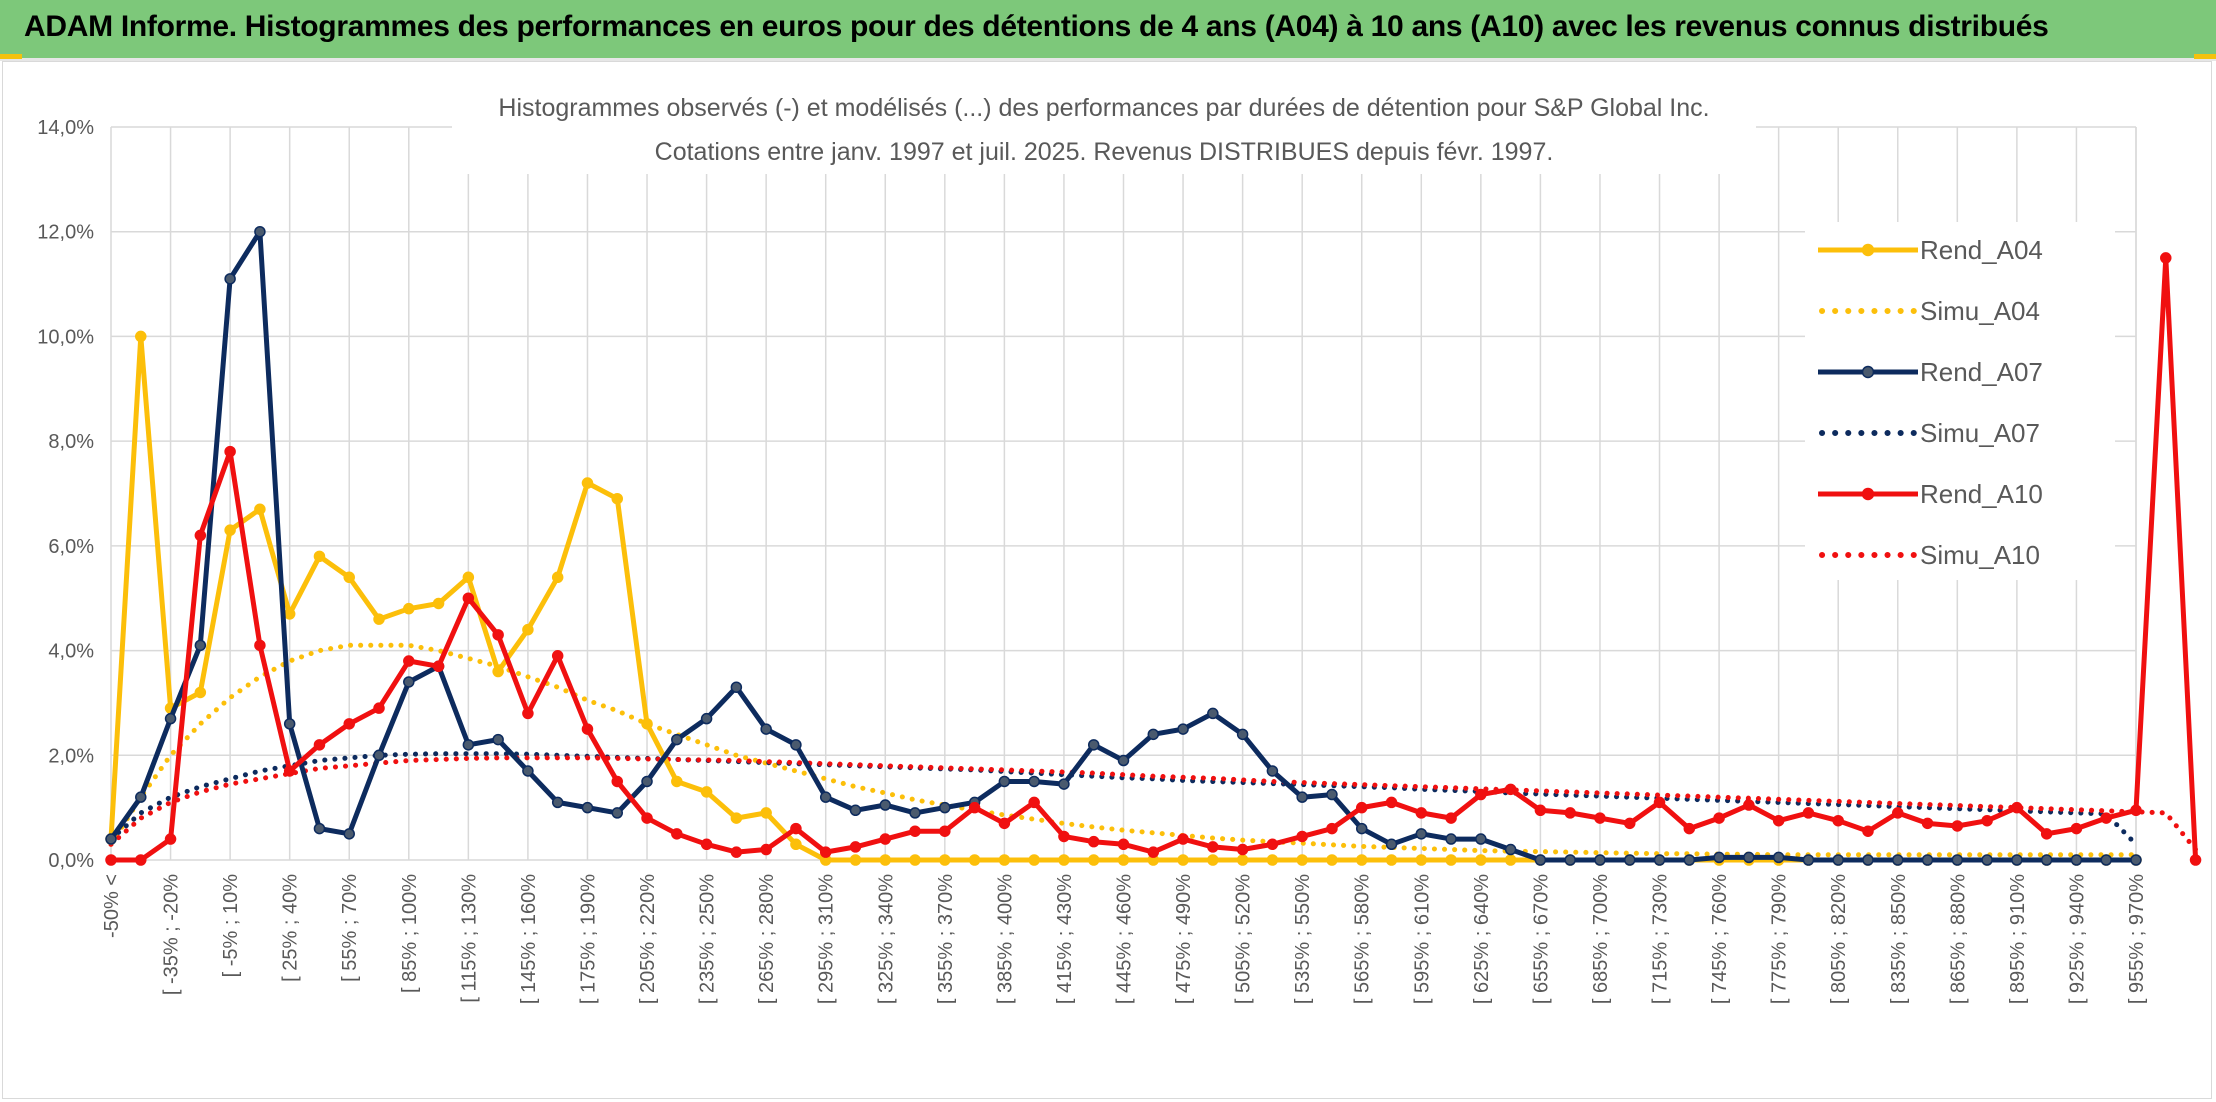 The height and width of the screenshot is (1102, 2216). What do you see at coordinates (1980, 311) in the screenshot?
I see `legend-label: Simu_A04` at bounding box center [1980, 311].